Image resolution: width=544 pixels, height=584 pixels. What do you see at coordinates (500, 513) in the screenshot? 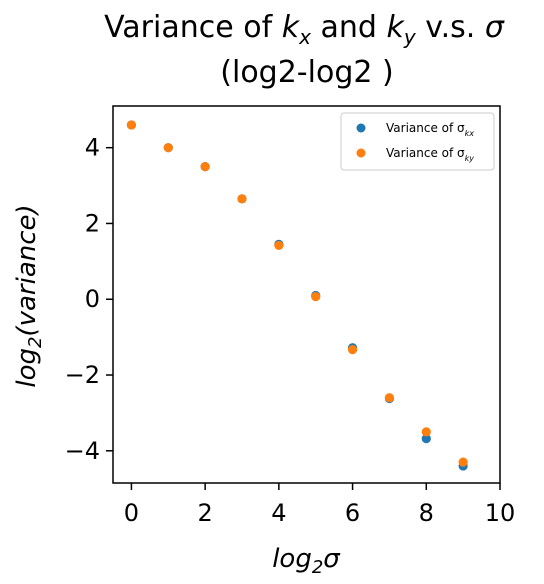
I see `x-tick-label: 10` at bounding box center [500, 513].